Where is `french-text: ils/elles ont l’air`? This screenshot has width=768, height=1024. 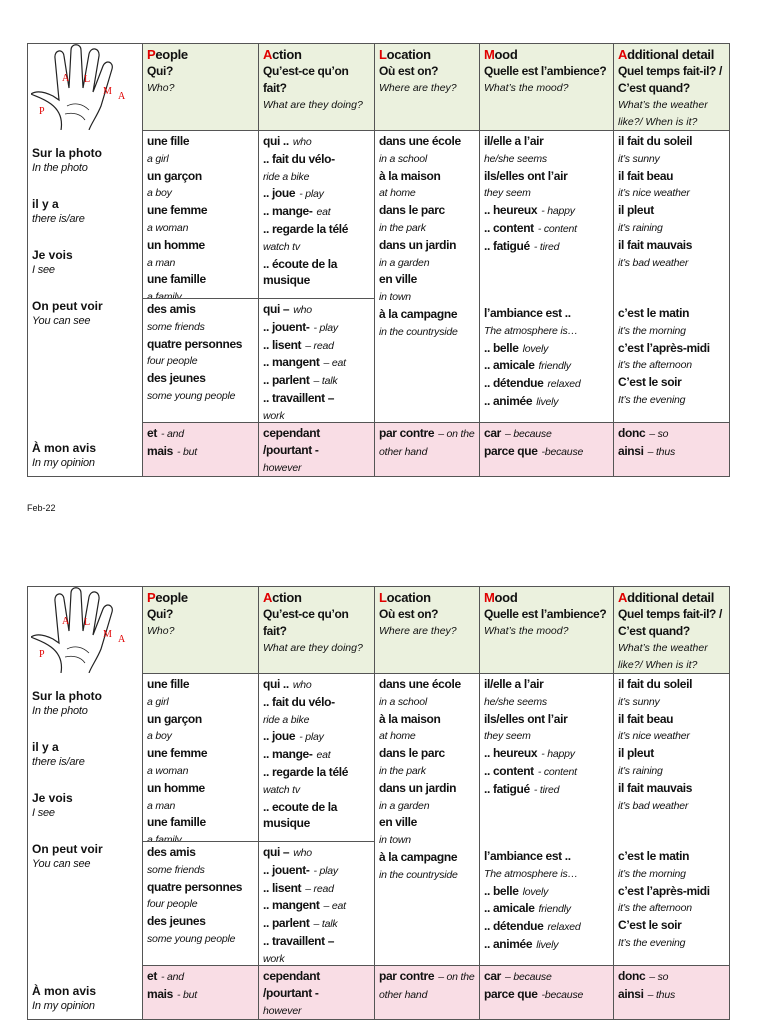
french-text: ils/elles ont l’air is located at coordinates (526, 175).